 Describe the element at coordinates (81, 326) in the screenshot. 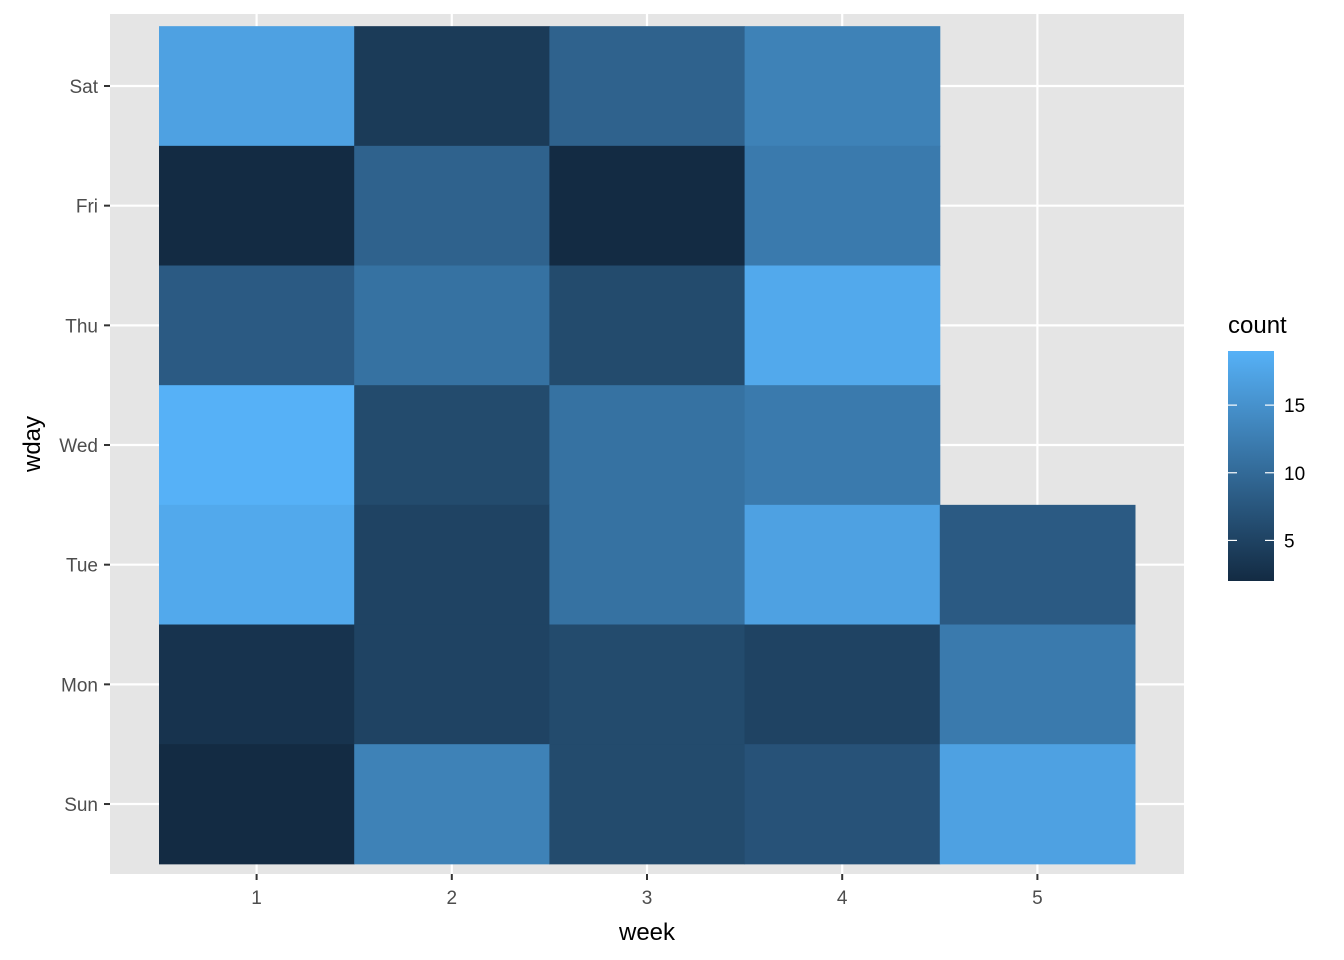

I see `y-tick-label: Thu` at that location.